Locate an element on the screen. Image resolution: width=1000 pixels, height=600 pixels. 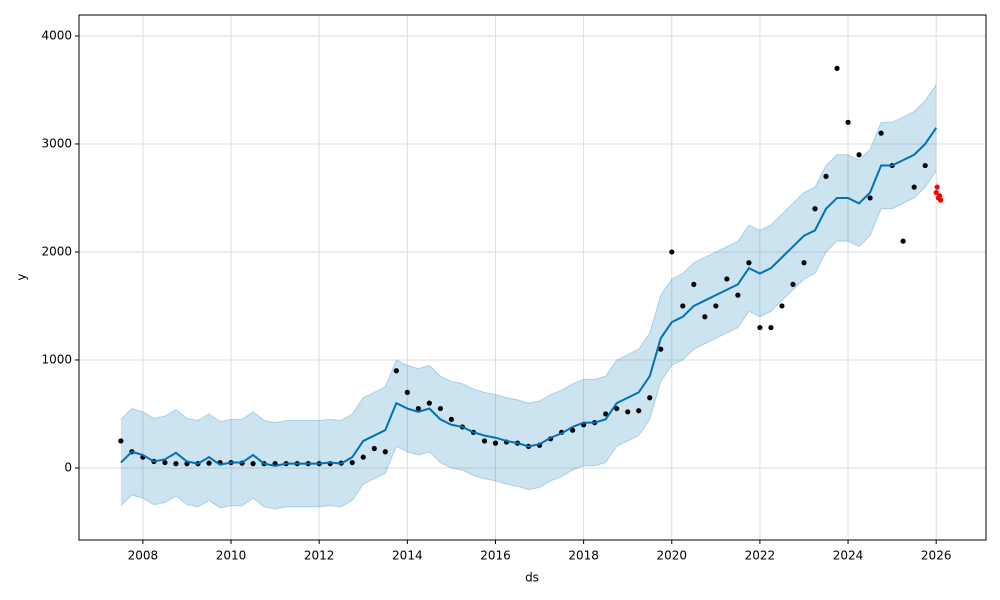
y-tick-label: 0 is located at coordinates (68, 467).